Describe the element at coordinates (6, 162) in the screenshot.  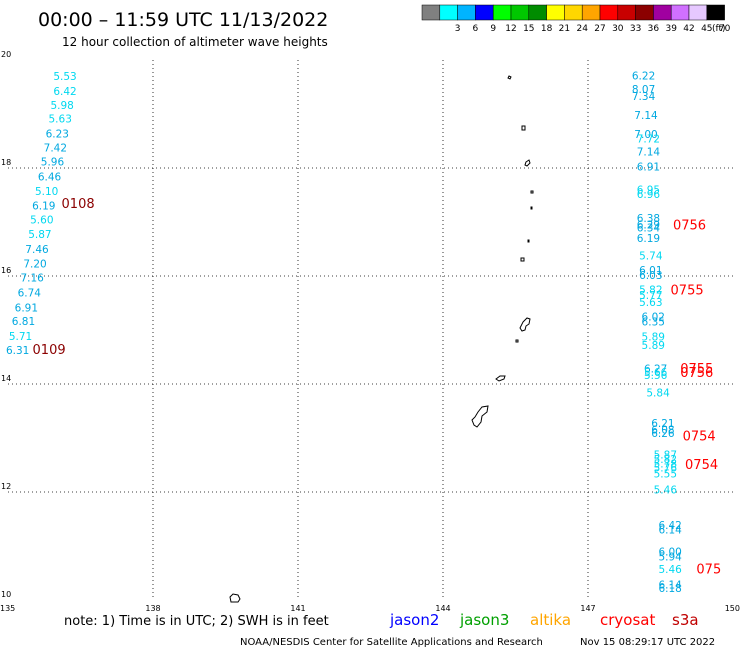
I see `y-tick-label: 18` at that location.